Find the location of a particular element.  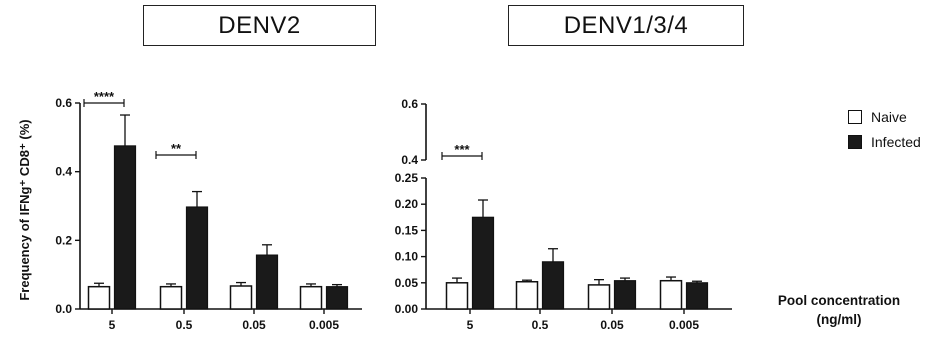

significance-label: *** is located at coordinates (462, 149).